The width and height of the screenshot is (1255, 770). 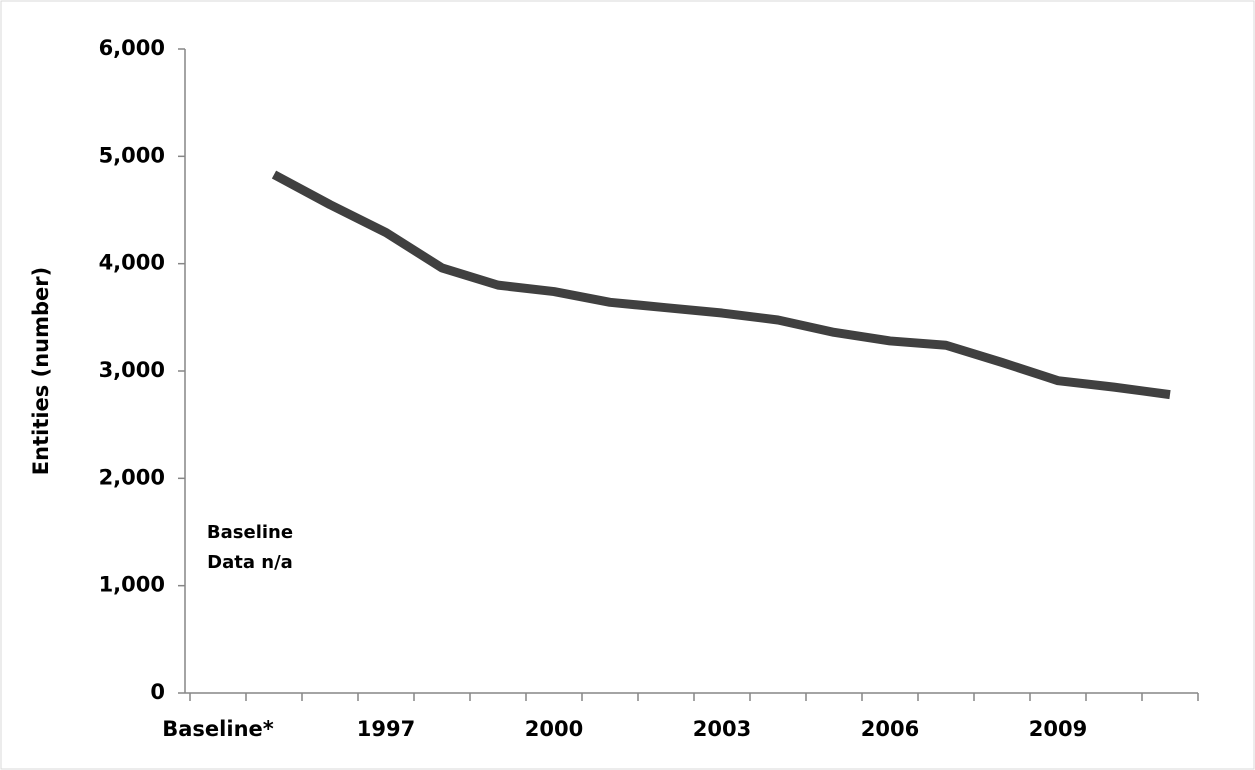 I want to click on y-tick-label: 2,000, so click(x=132, y=477).